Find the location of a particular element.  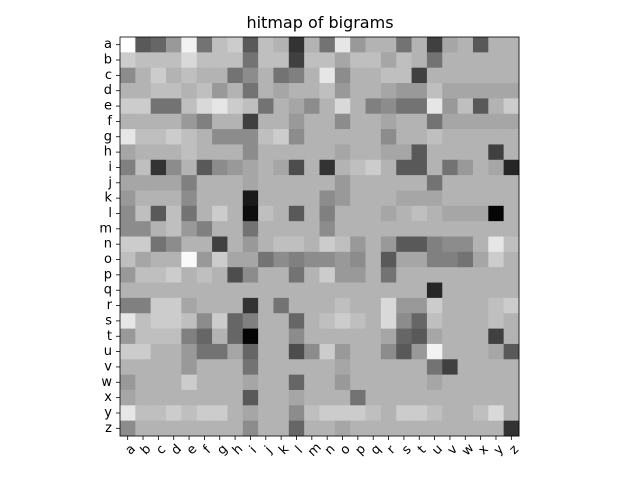

heatmap-cell-yv is located at coordinates (450, 413).